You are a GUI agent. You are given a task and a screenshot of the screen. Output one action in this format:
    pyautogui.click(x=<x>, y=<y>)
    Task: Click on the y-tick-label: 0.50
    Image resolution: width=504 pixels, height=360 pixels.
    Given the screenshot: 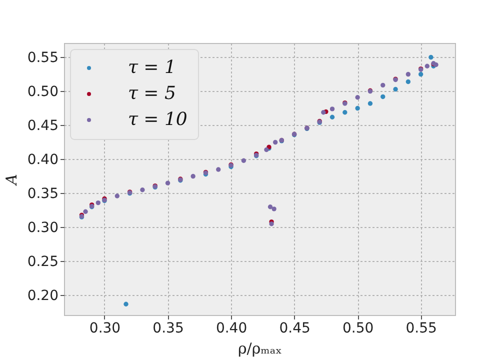 What is the action you would take?
    pyautogui.click(x=42, y=92)
    